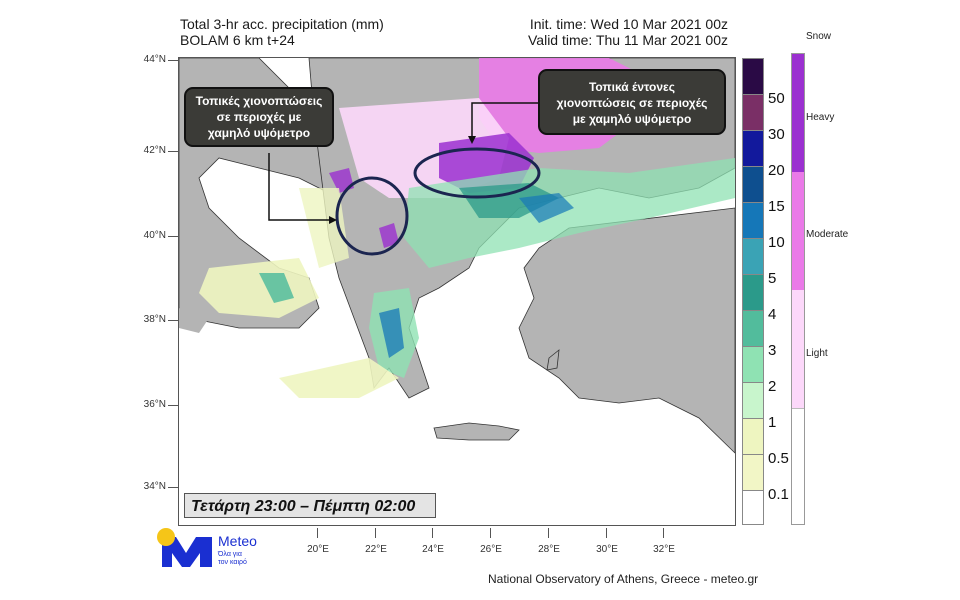 Image resolution: width=960 pixels, height=600 pixels. What do you see at coordinates (776, 98) in the screenshot?
I see `colorbar-label: 50` at bounding box center [776, 98].